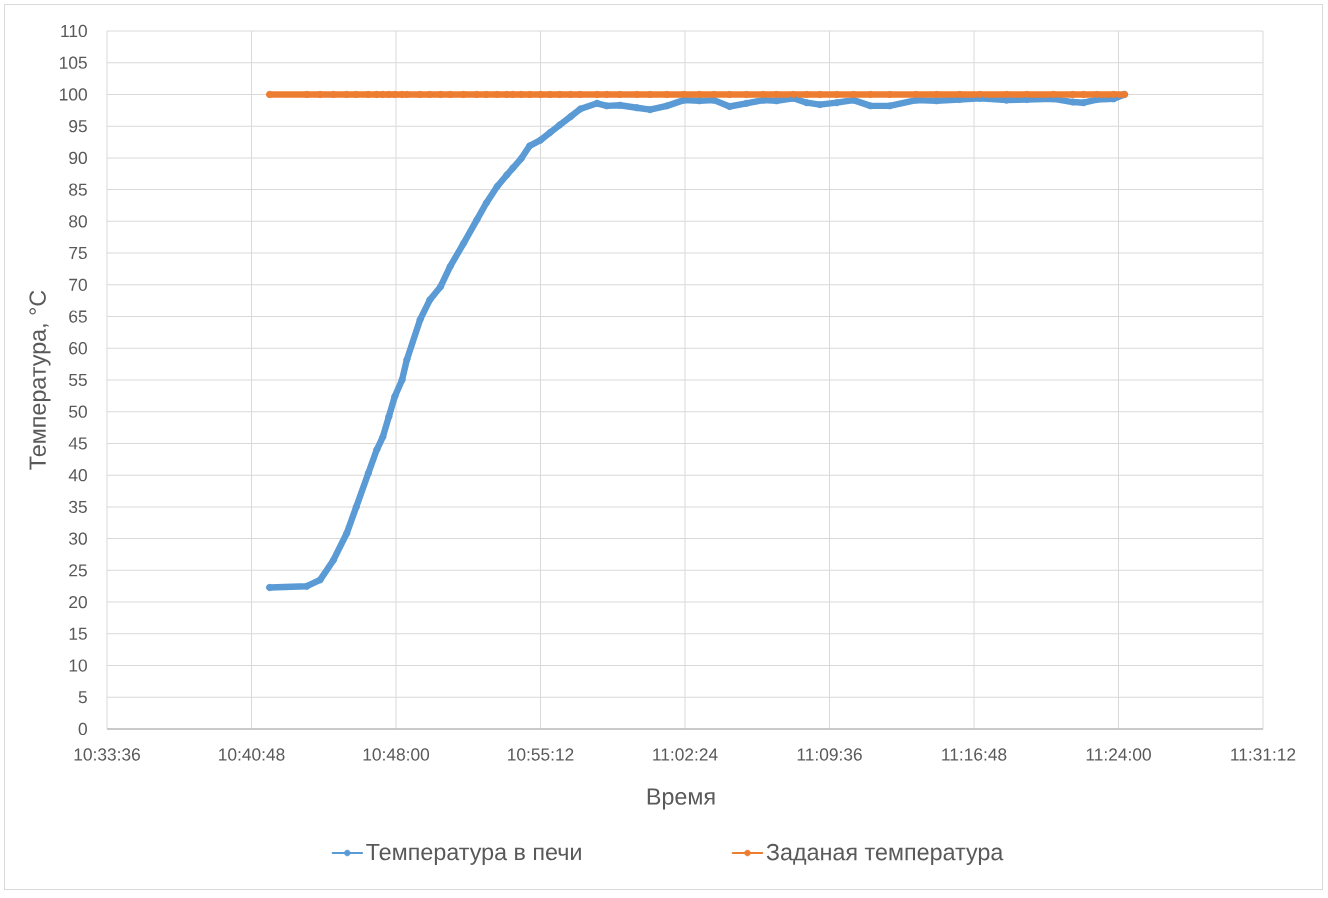 The height and width of the screenshot is (898, 1328). What do you see at coordinates (78, 221) in the screenshot?
I see `y-tick-label: 80` at bounding box center [78, 221].